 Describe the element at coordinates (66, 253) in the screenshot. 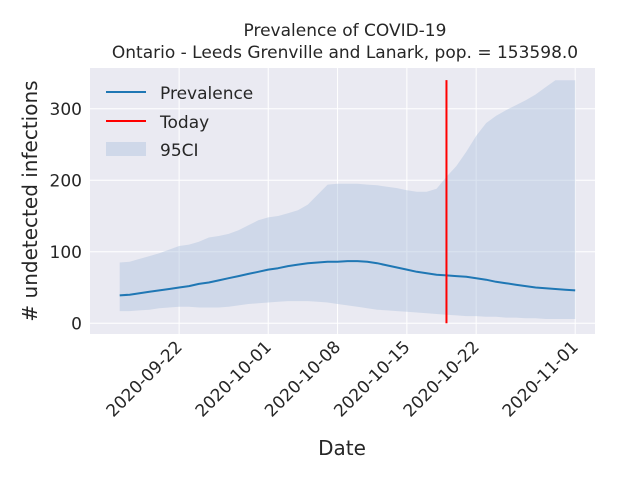

I see `y-tick-label: 100` at that location.